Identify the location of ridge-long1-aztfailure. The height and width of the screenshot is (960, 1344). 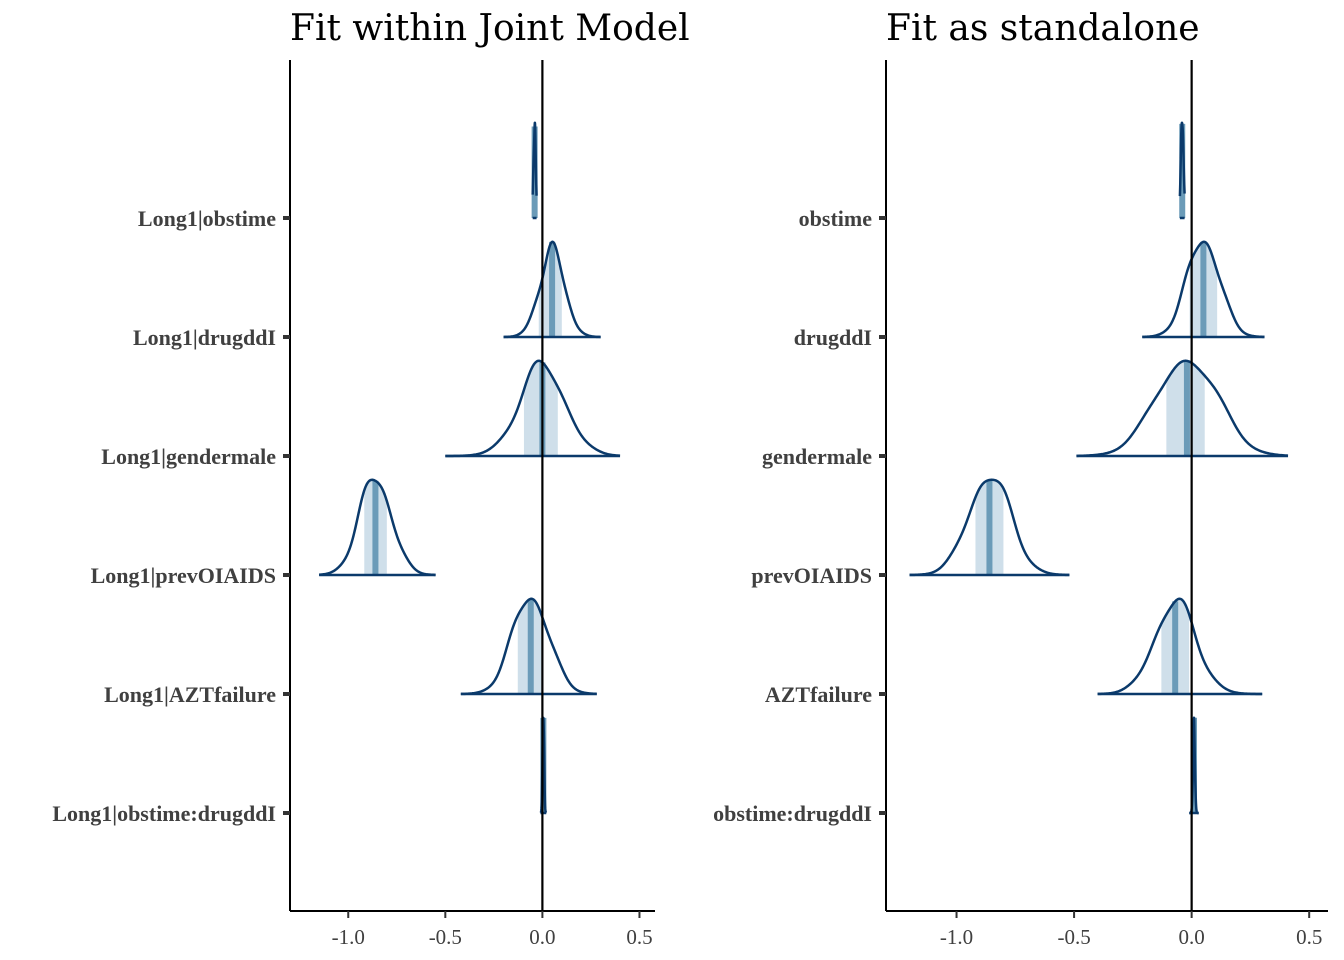
(529, 646).